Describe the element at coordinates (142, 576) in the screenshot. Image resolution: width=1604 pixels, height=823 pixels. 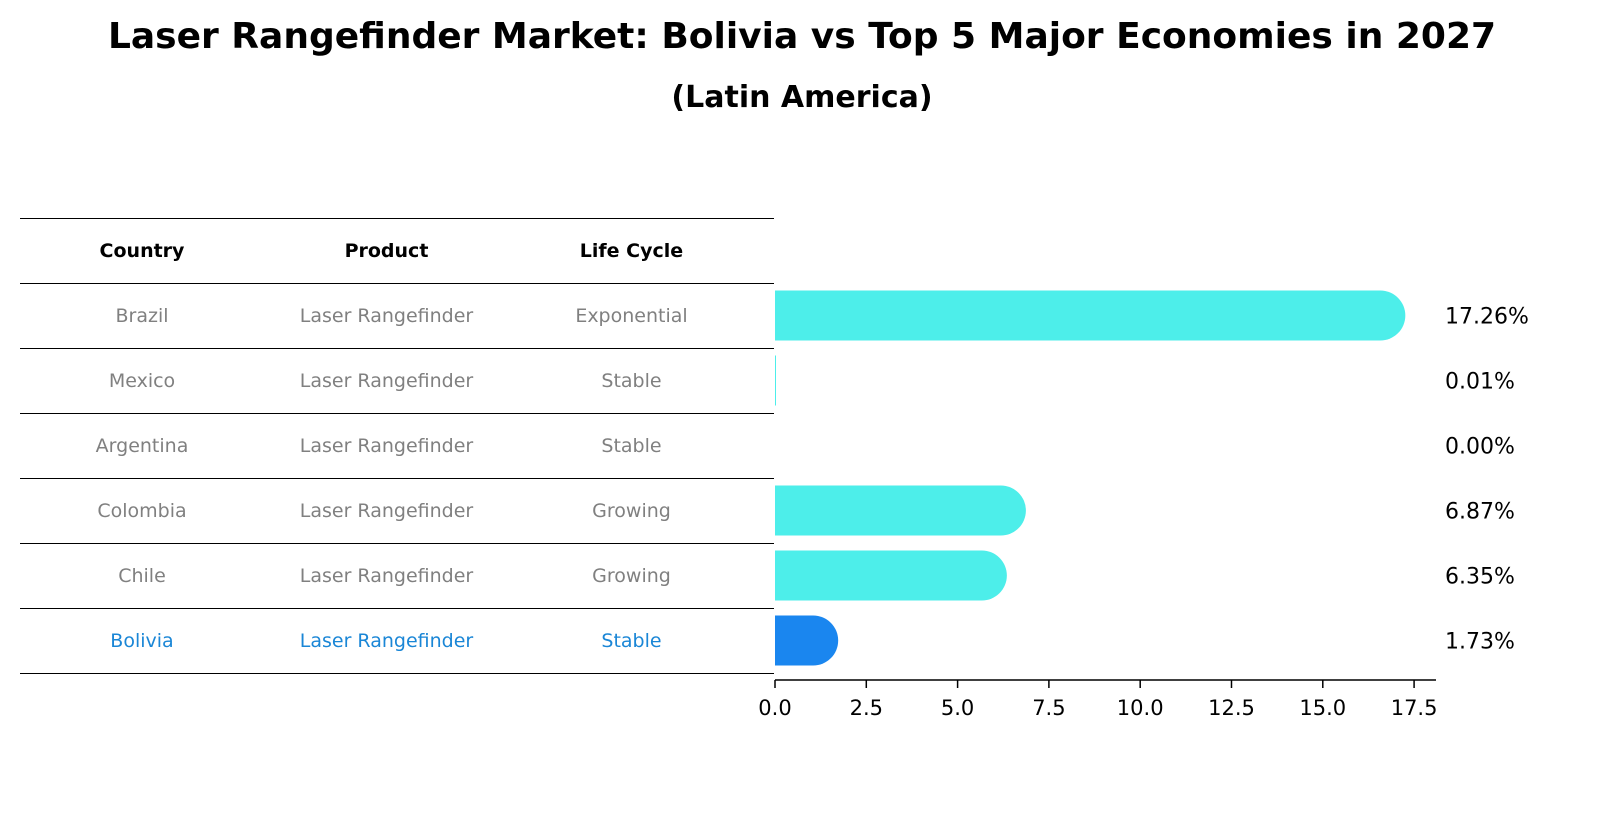
I see `country-cell: Chile` at that location.